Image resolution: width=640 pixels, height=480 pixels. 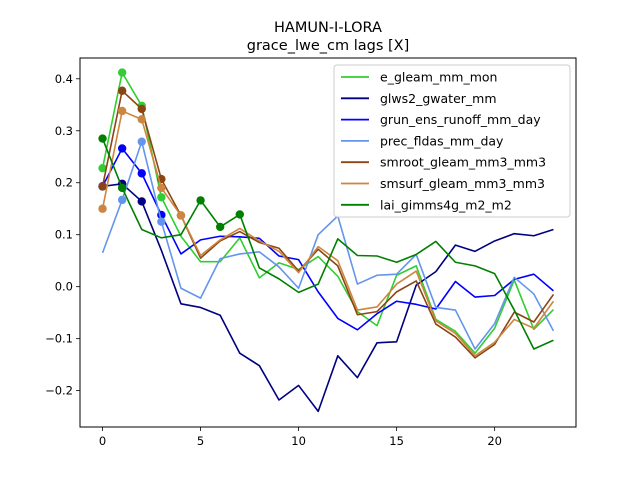 What do you see at coordinates (298, 441) in the screenshot?
I see `x-tick-label: 10` at bounding box center [298, 441].